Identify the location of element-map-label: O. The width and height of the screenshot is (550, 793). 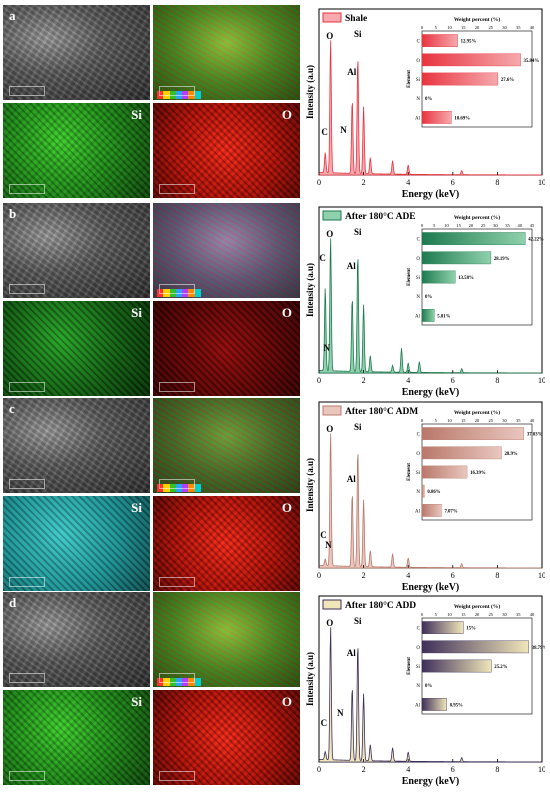
(286, 312).